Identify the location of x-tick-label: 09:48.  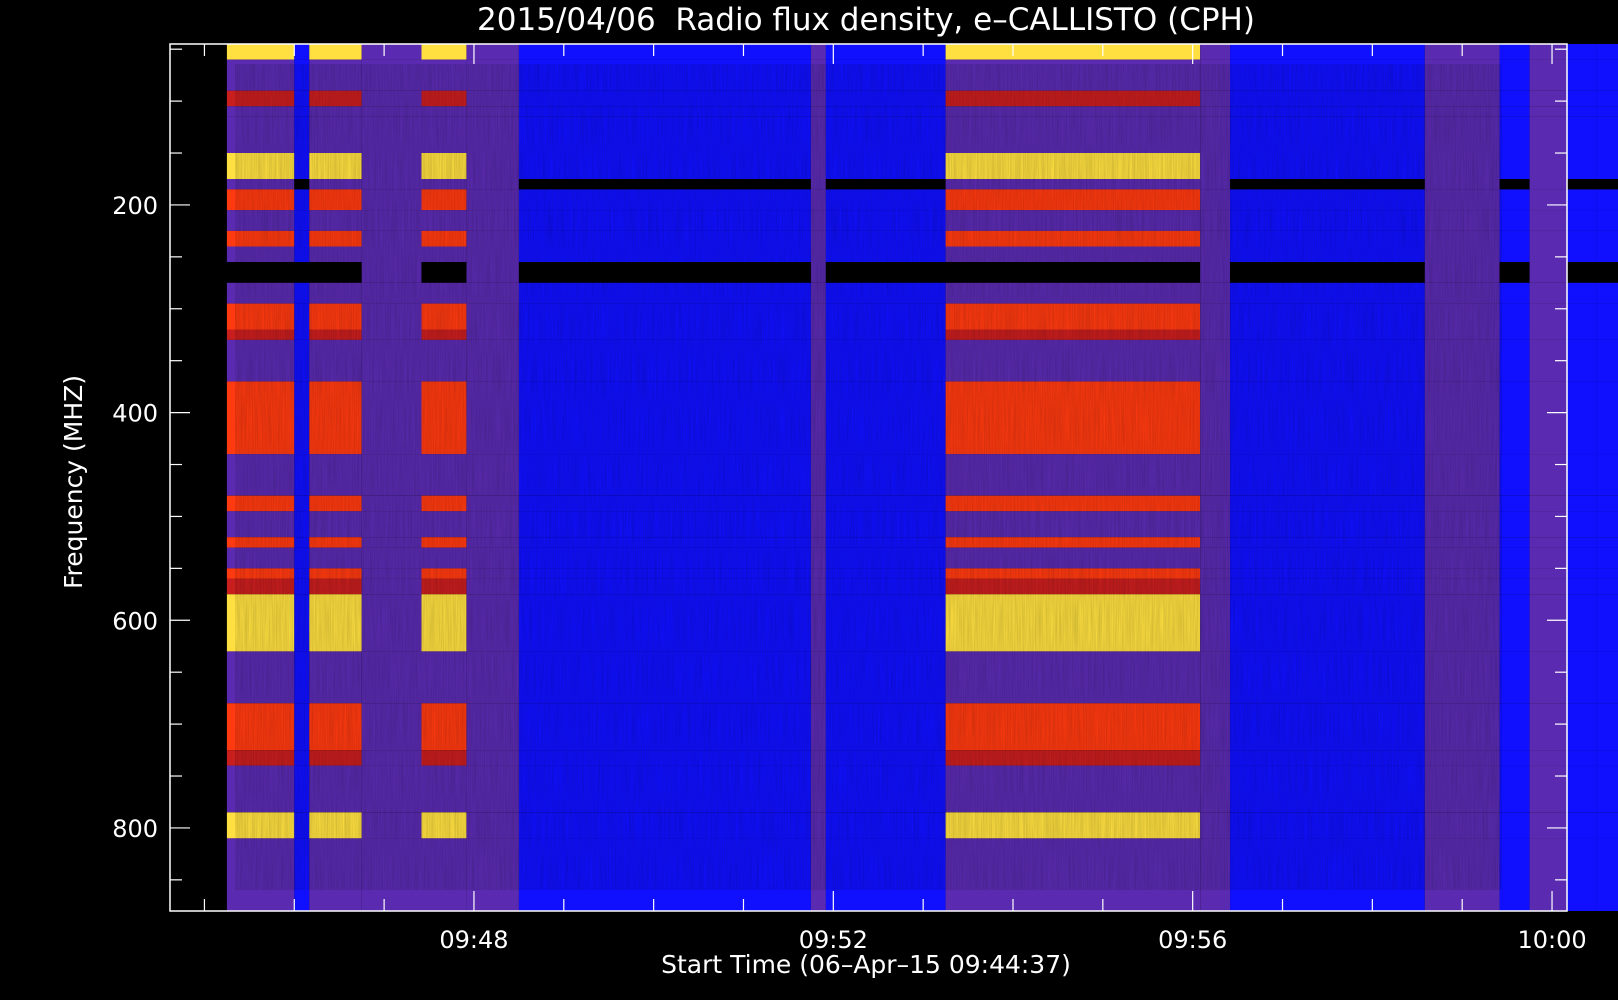
(473, 940).